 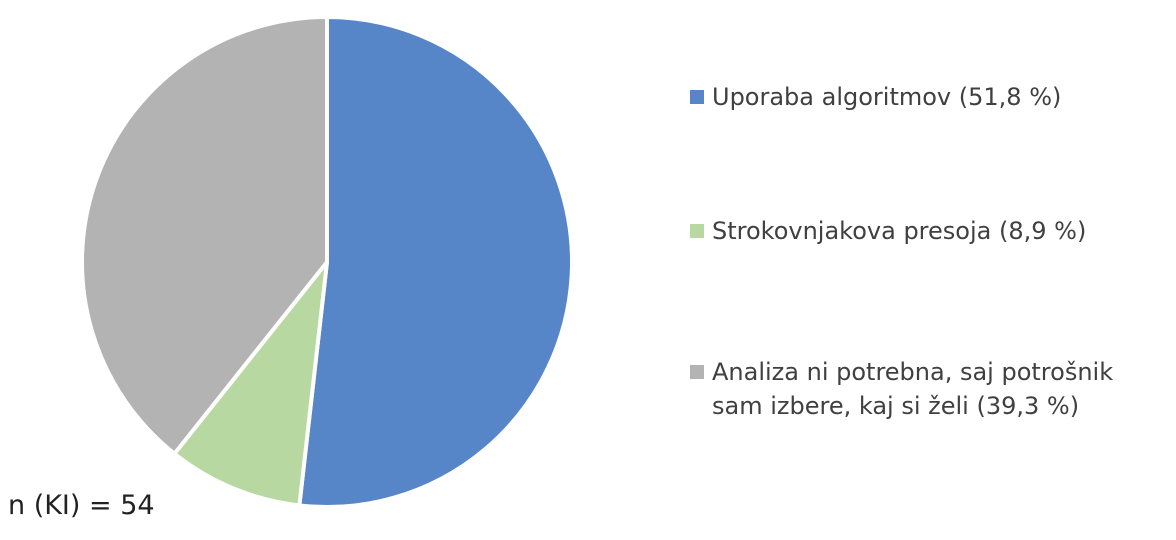 What do you see at coordinates (887, 97) in the screenshot?
I see `legend-label: Uporaba algoritmov (51,8 %)` at bounding box center [887, 97].